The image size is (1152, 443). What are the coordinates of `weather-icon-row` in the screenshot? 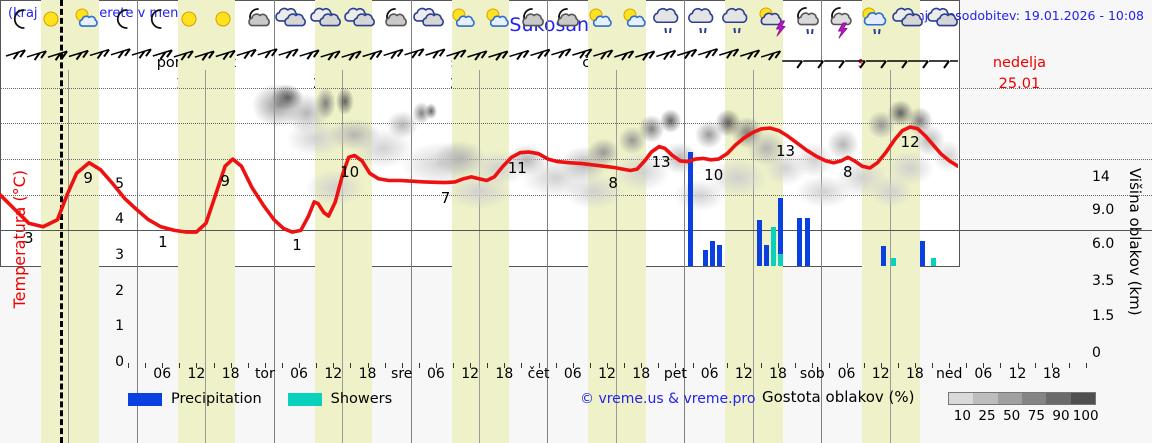 It's located at (480, 21).